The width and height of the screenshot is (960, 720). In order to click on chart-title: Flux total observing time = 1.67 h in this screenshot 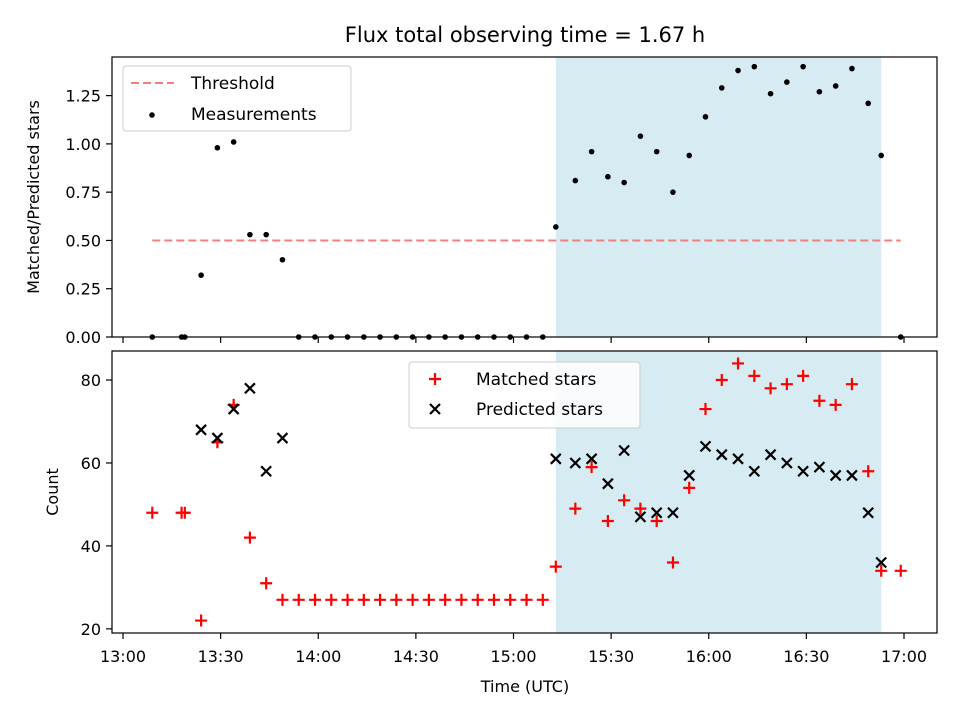, I will do `click(525, 35)`.